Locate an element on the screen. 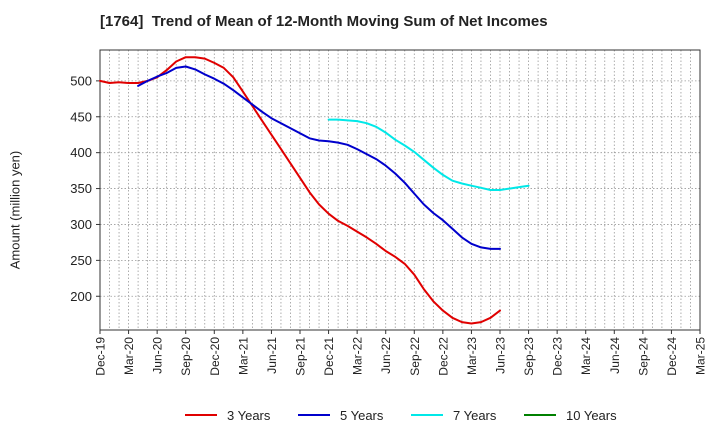 This screenshot has width=720, height=440. x-tick-label: Jun-22 is located at coordinates (386, 355).